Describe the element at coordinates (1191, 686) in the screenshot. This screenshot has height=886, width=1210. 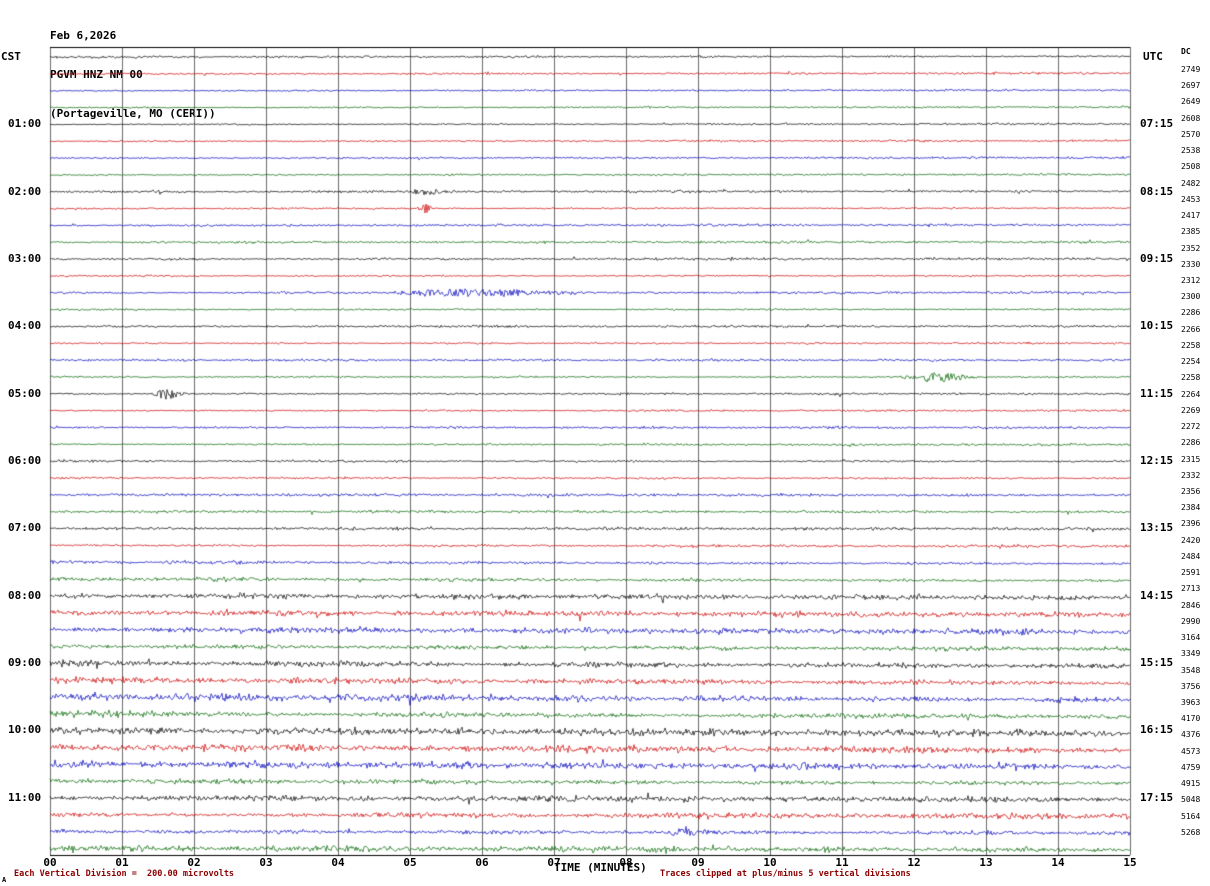
I see `dc-value: 3756` at that location.